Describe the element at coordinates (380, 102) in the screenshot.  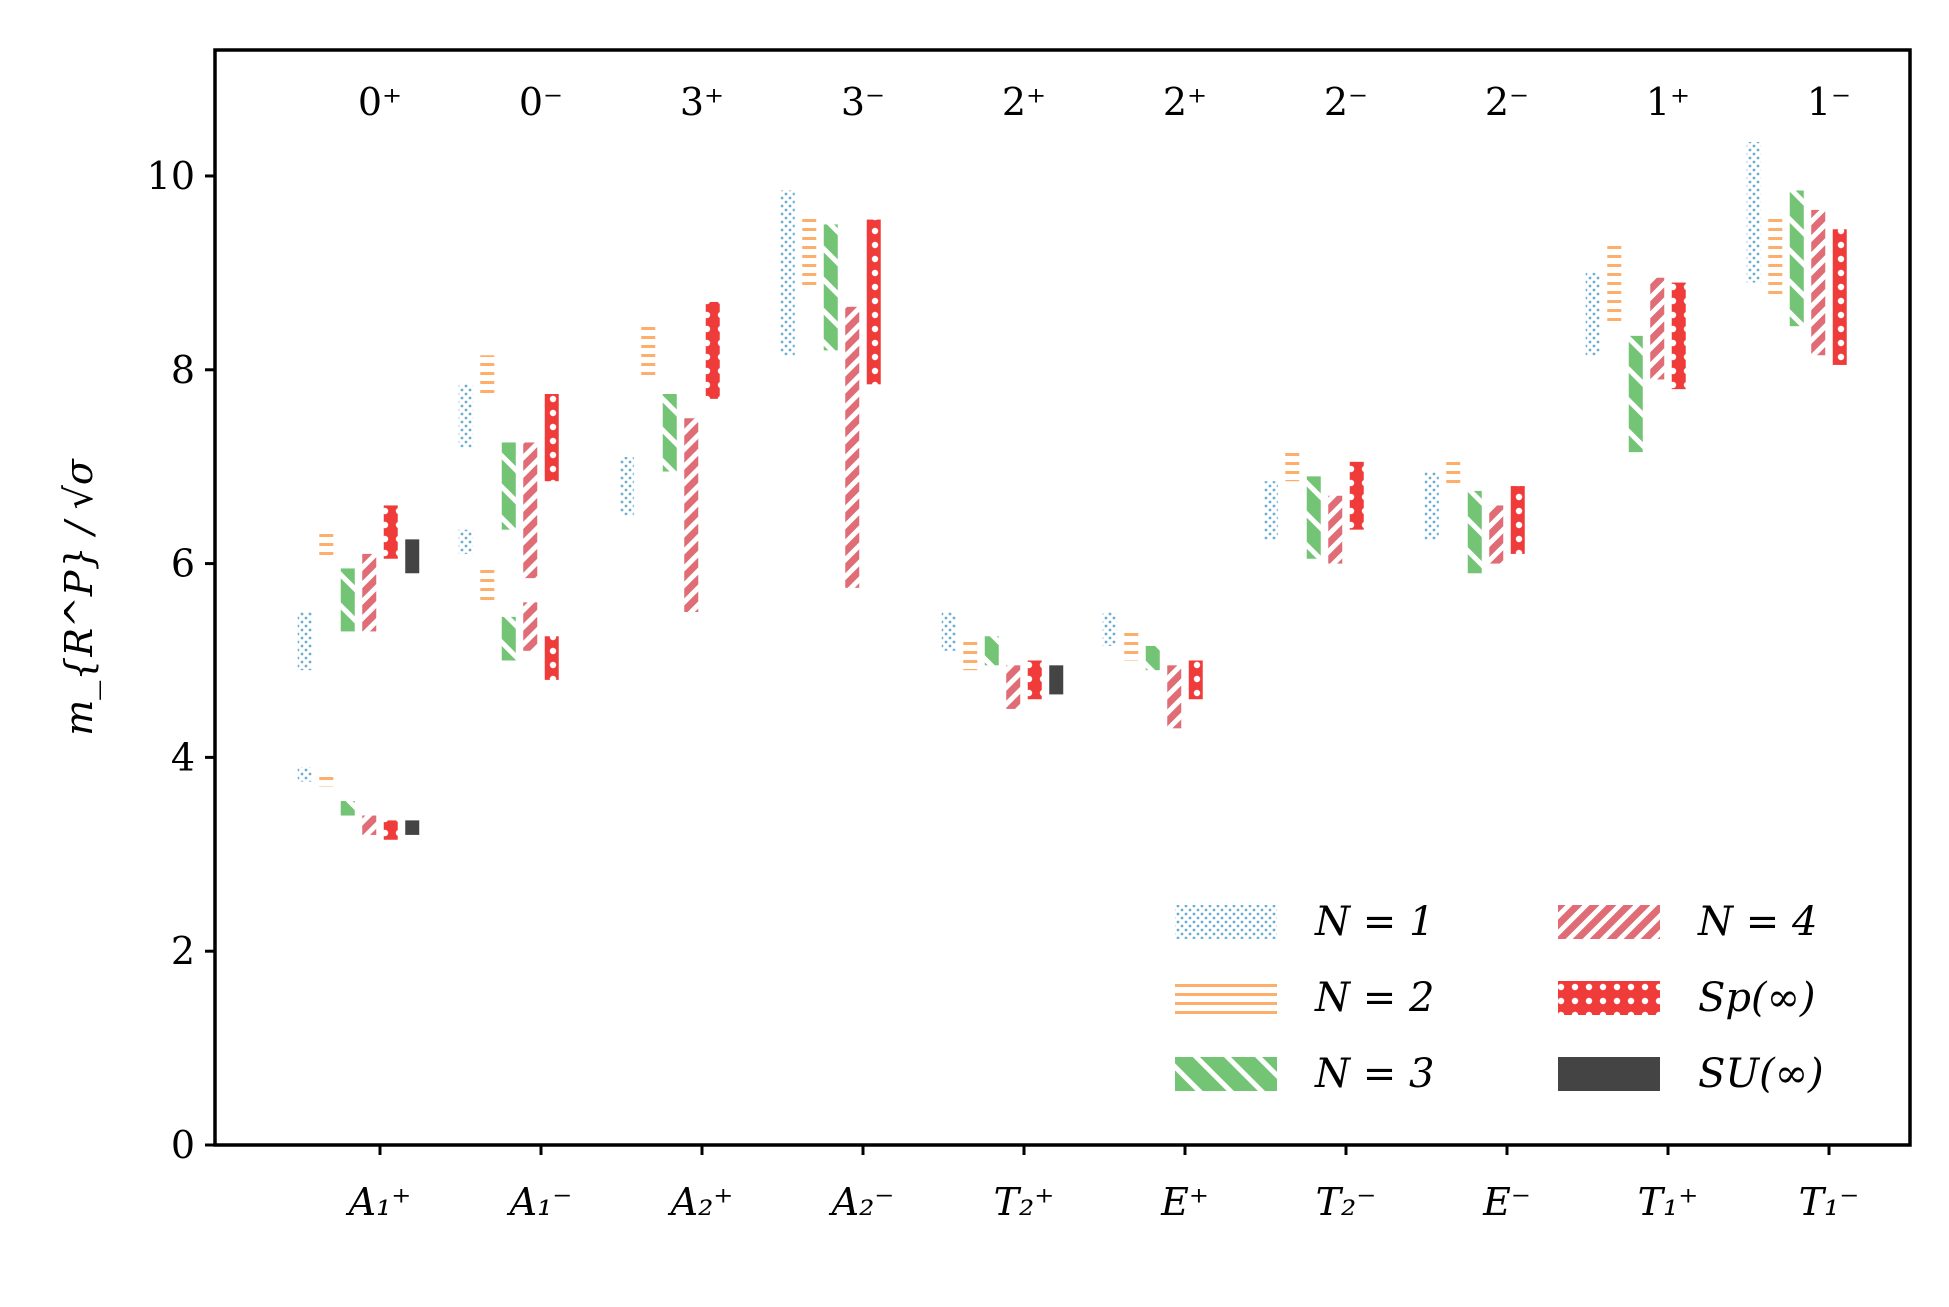
I see `channel-label: 0⁺` at that location.